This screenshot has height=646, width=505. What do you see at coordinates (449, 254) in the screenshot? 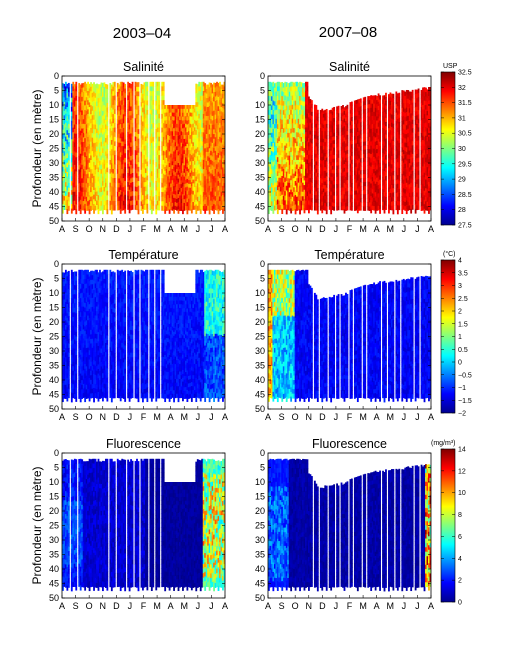
I see `colorbar-unit: (°C)` at bounding box center [449, 254].